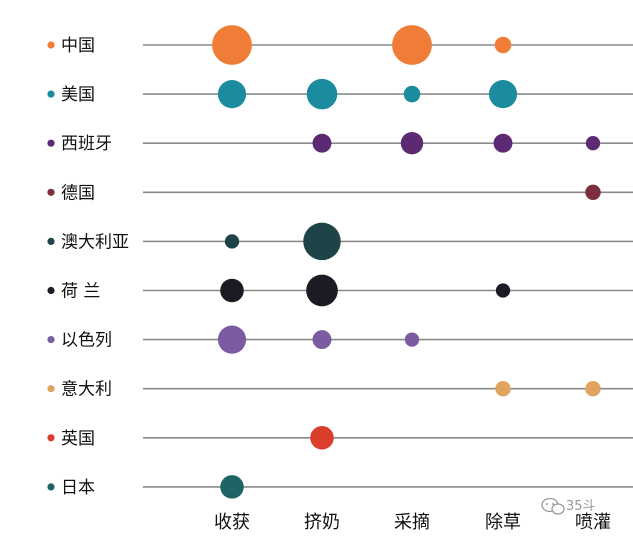  I want to click on chart-row: 西班牙, so click(340, 143).